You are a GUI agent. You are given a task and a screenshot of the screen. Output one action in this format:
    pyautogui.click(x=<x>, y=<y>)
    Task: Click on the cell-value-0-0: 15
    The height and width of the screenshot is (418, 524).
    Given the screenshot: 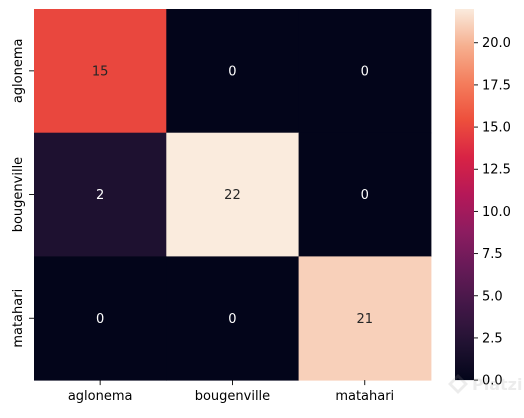 What is the action you would take?
    pyautogui.click(x=100, y=71)
    